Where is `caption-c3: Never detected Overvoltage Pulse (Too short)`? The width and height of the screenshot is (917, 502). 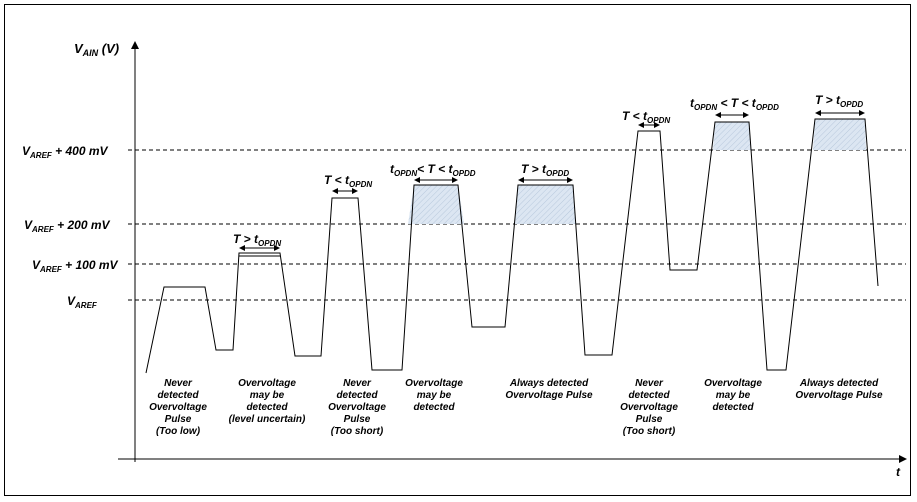
caption-c3: Never detected Overvoltage Pulse (Too short) is located at coordinates (357, 407).